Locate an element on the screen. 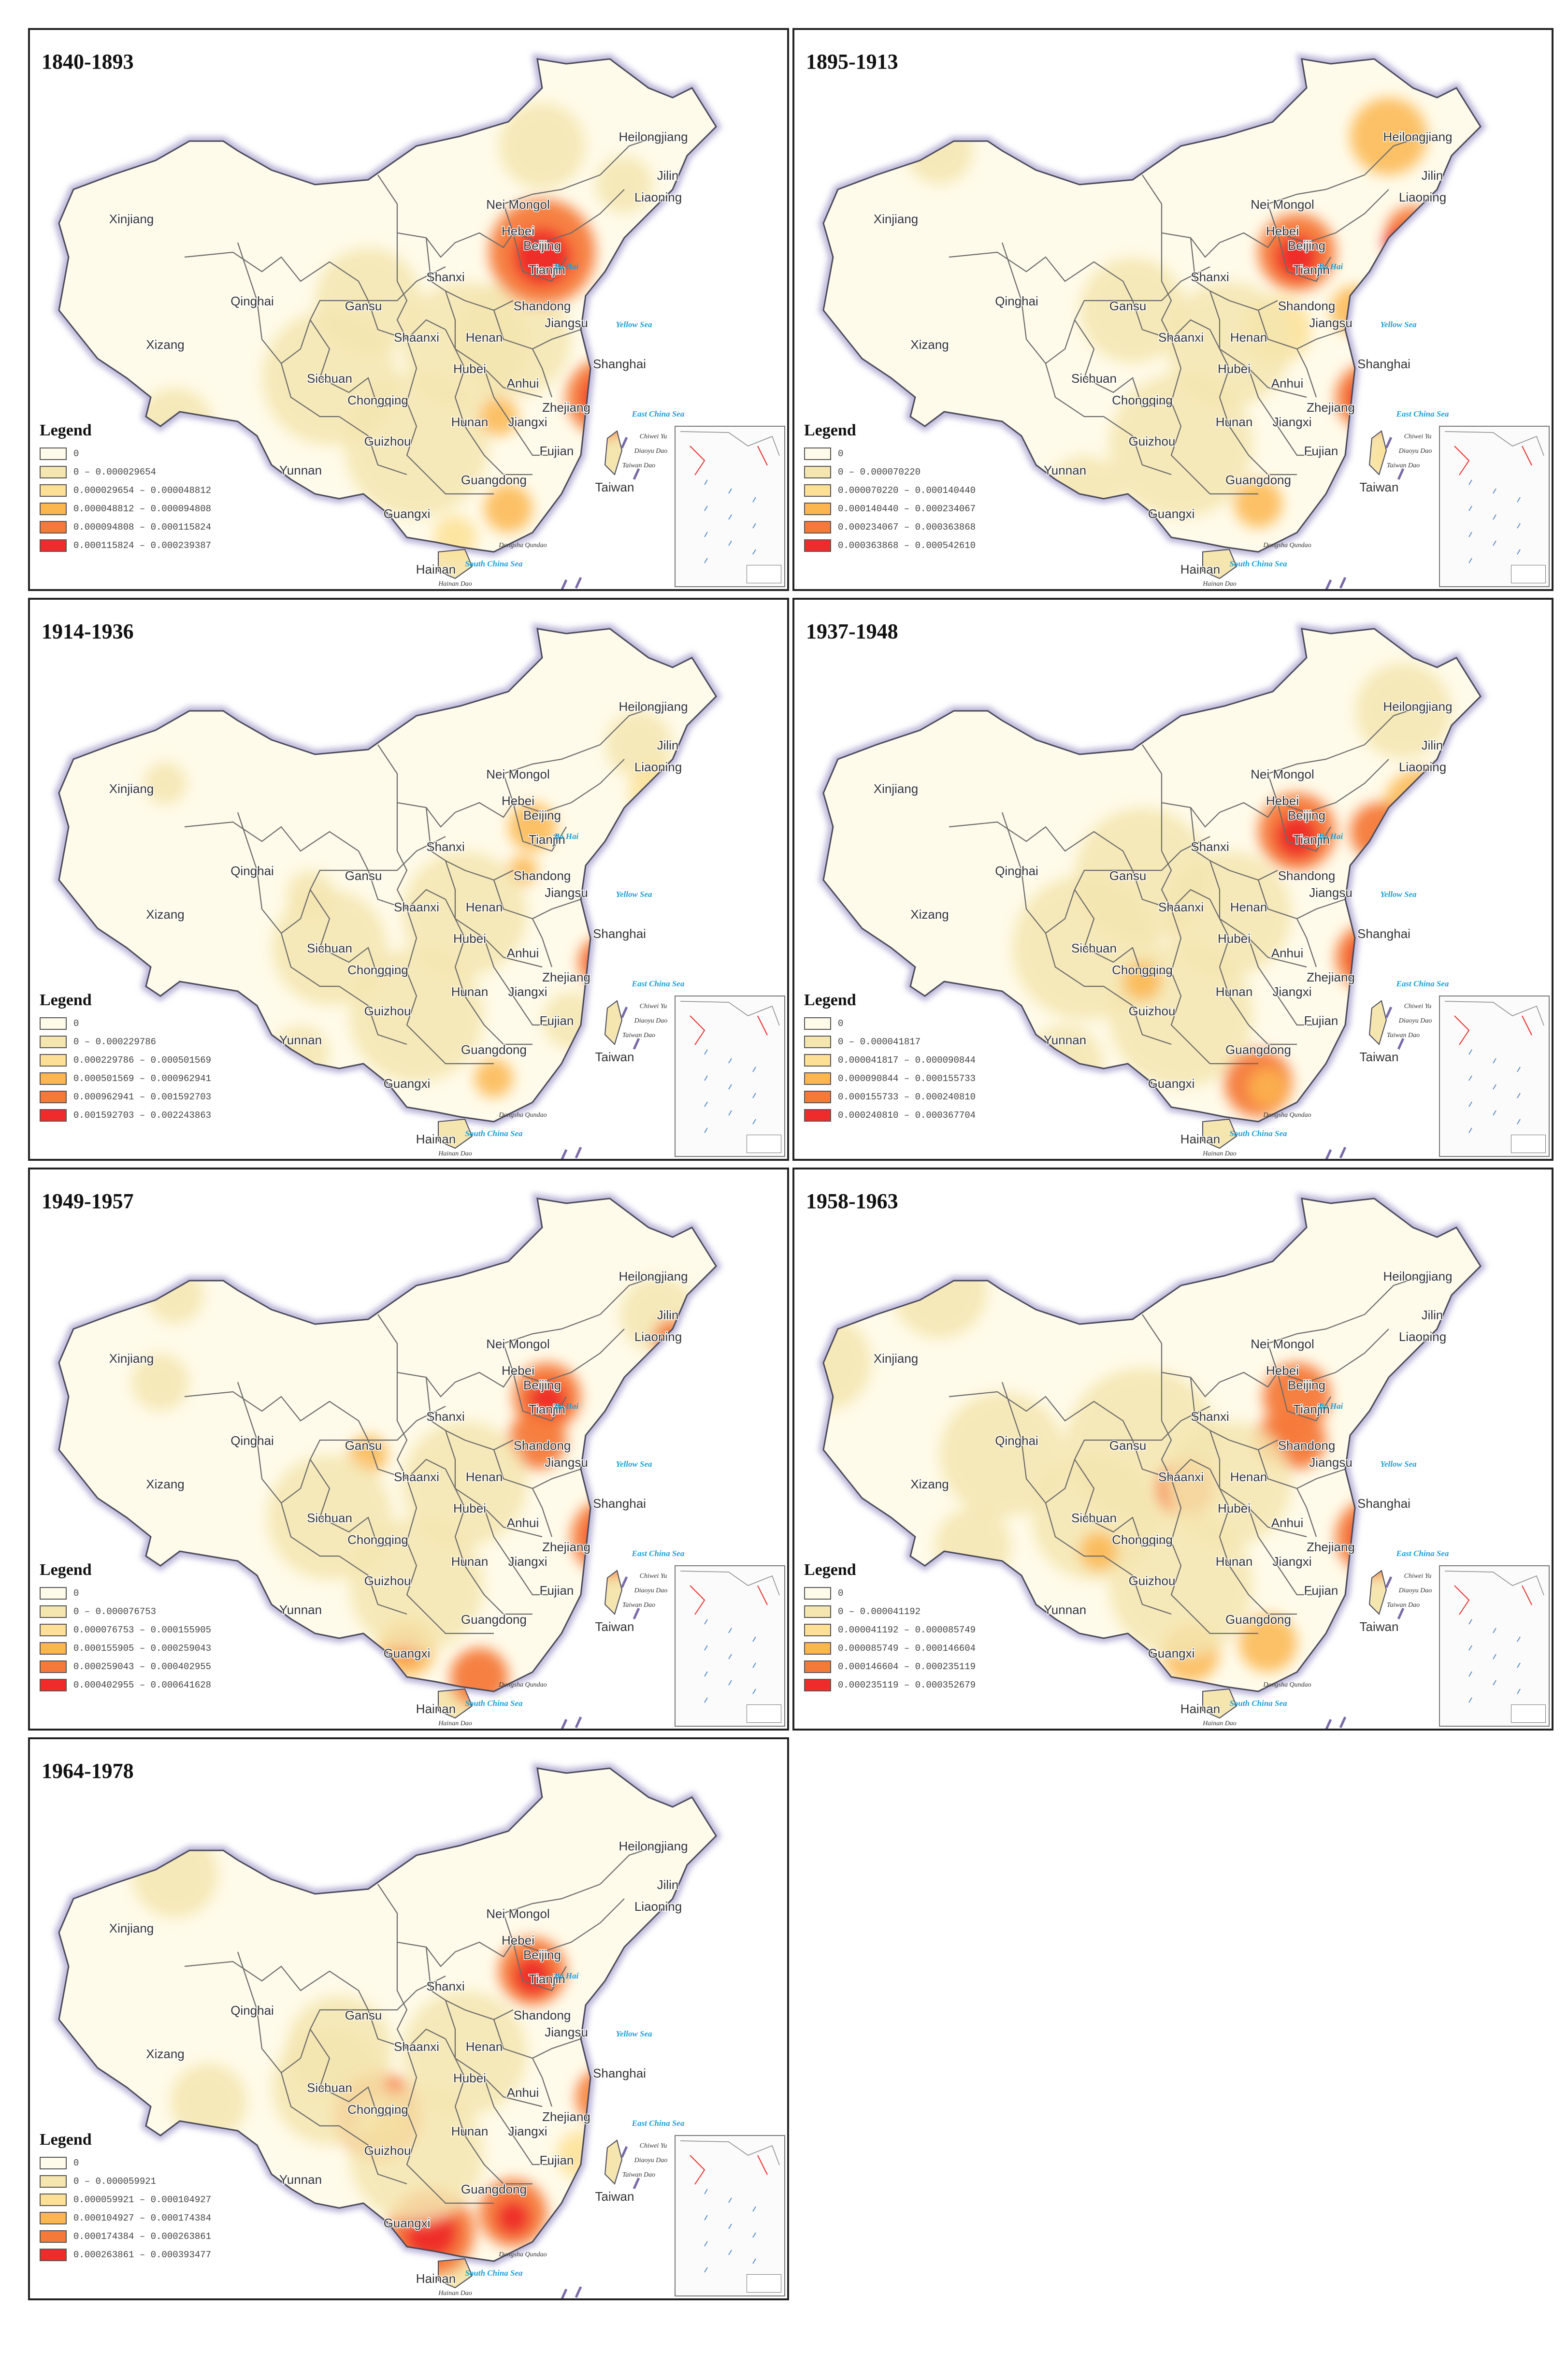 The width and height of the screenshot is (1568, 2367). legend-range: 0 – 0.000076753 is located at coordinates (115, 1611).